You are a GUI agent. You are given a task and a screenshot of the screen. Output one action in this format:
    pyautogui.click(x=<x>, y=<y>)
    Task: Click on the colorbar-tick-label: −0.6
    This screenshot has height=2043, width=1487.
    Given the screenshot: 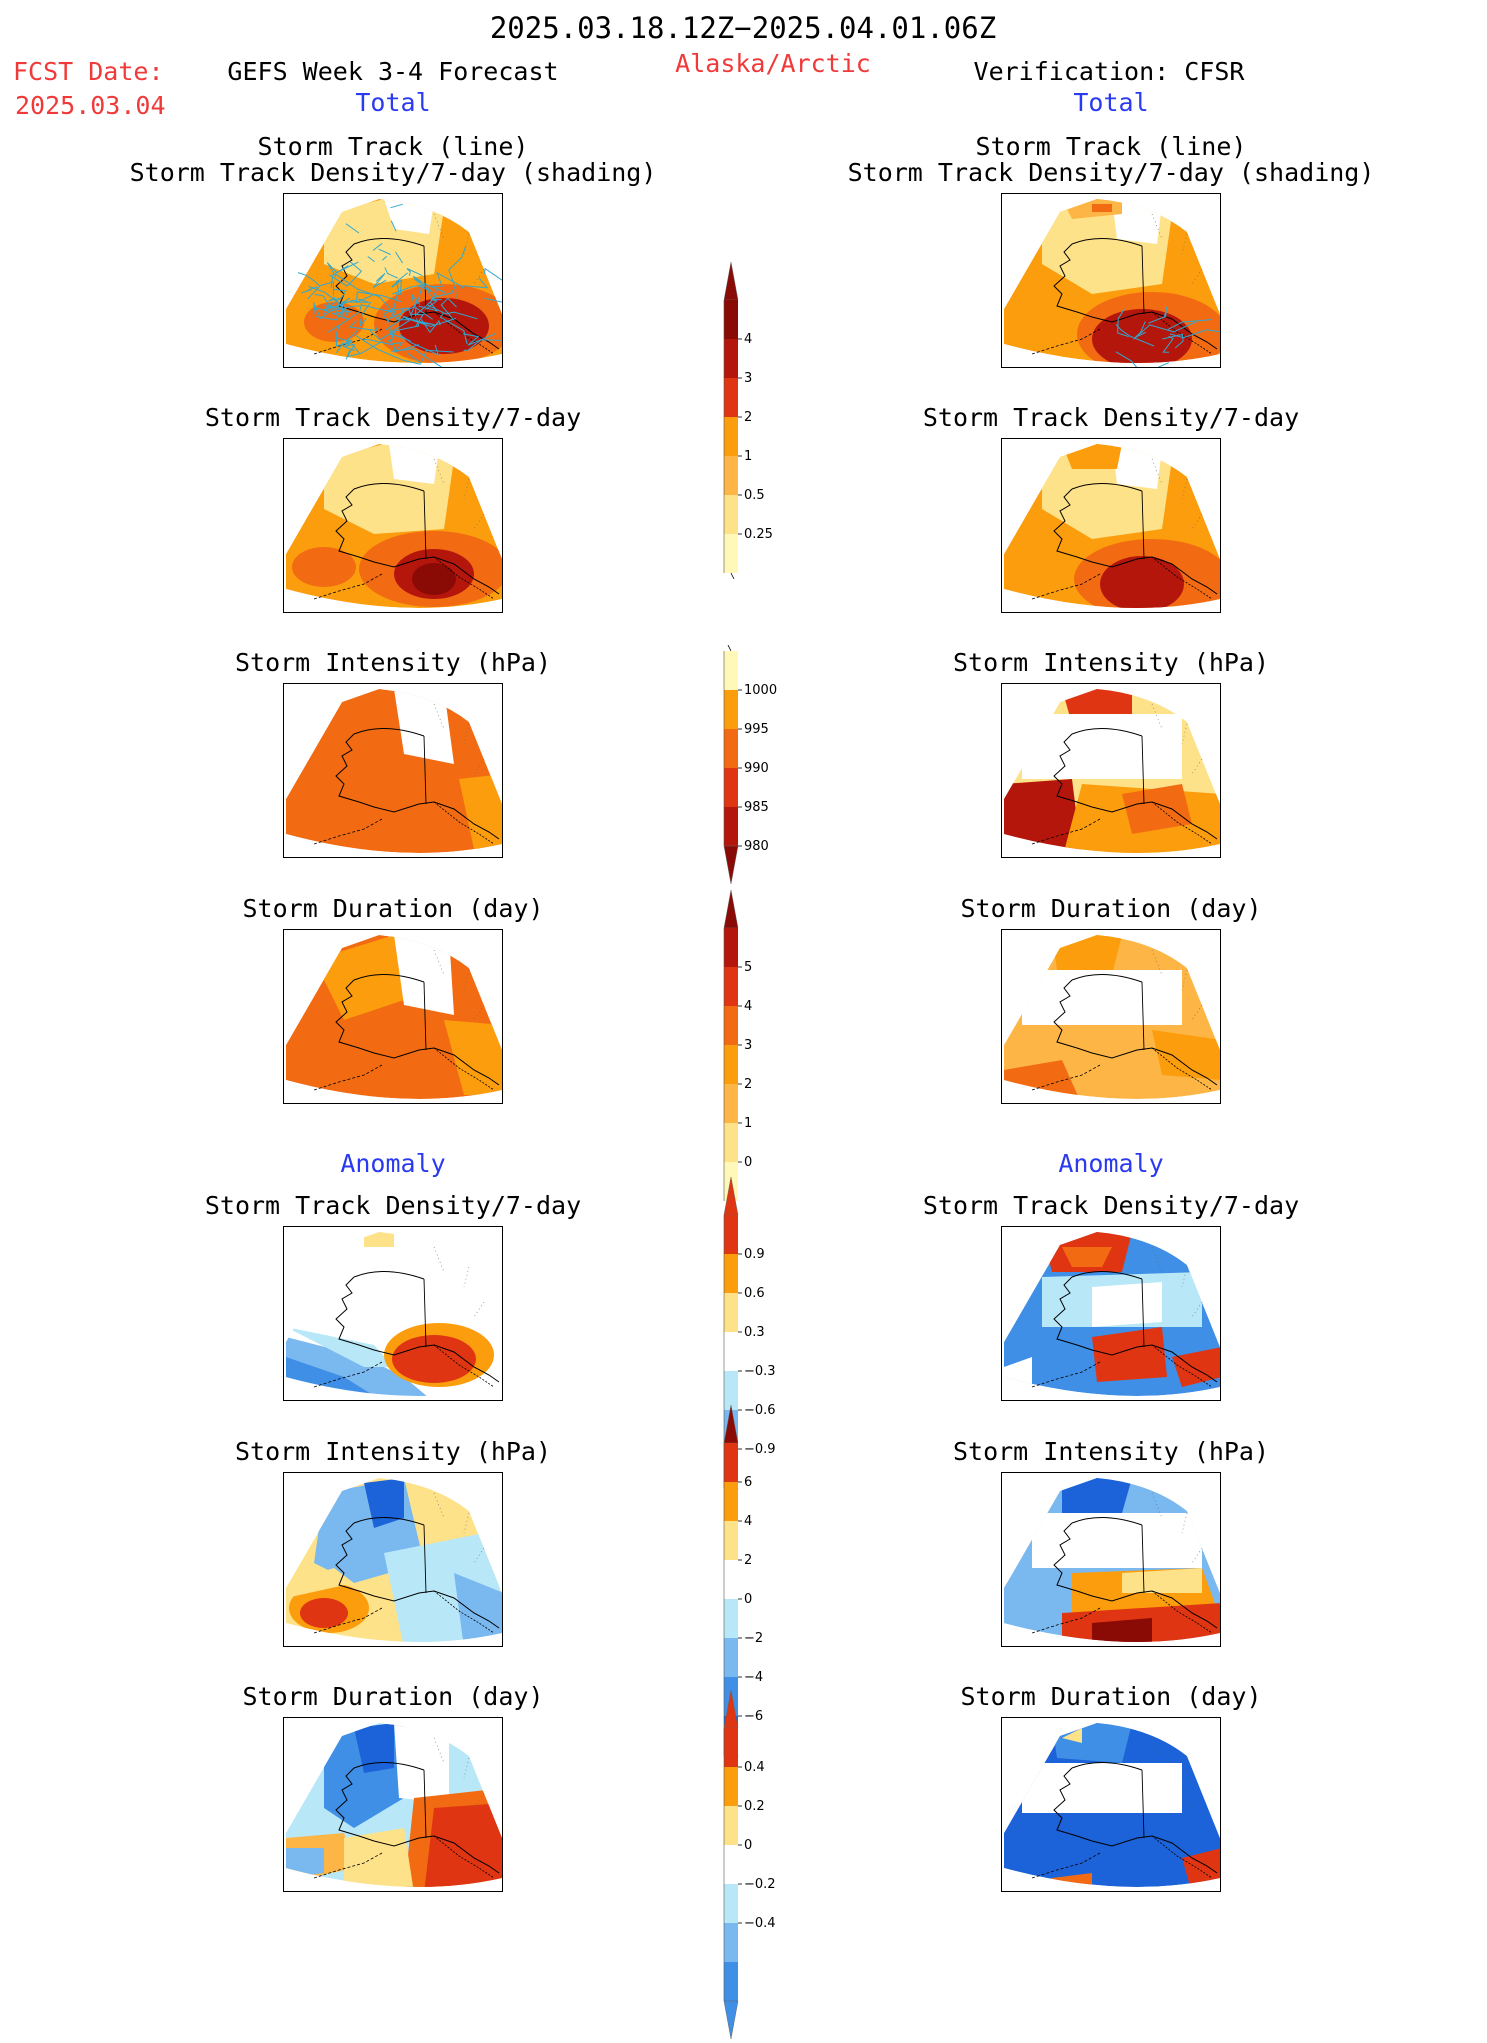 What is the action you would take?
    pyautogui.click(x=760, y=1410)
    